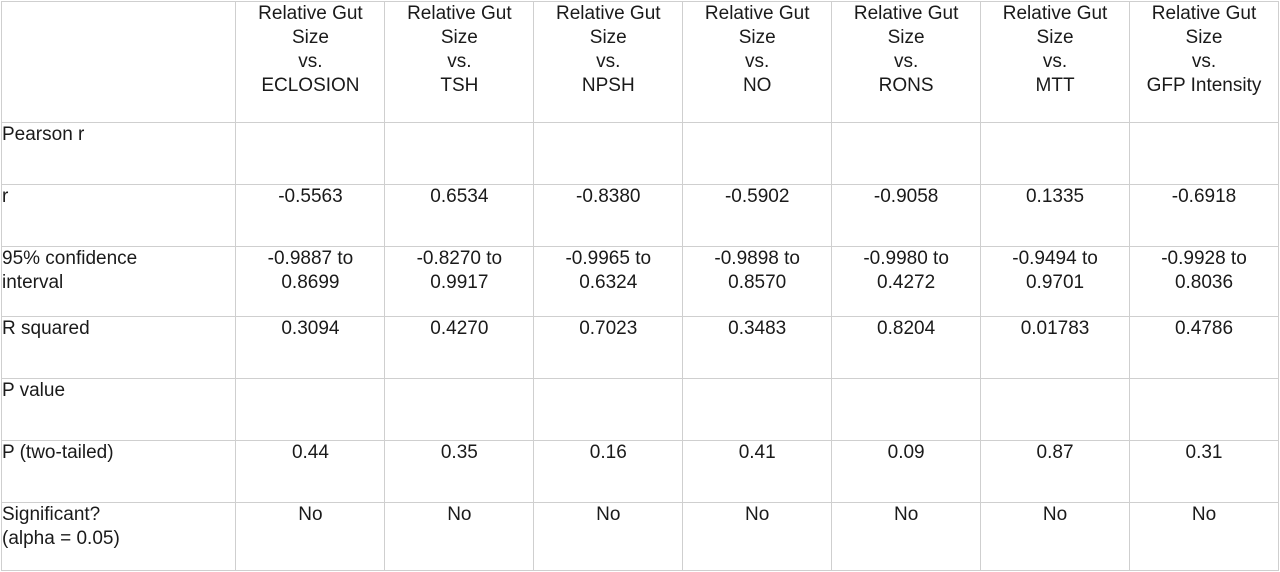 This screenshot has height=572, width=1280. I want to click on r-squared-npsh: 0.7023, so click(608, 347).